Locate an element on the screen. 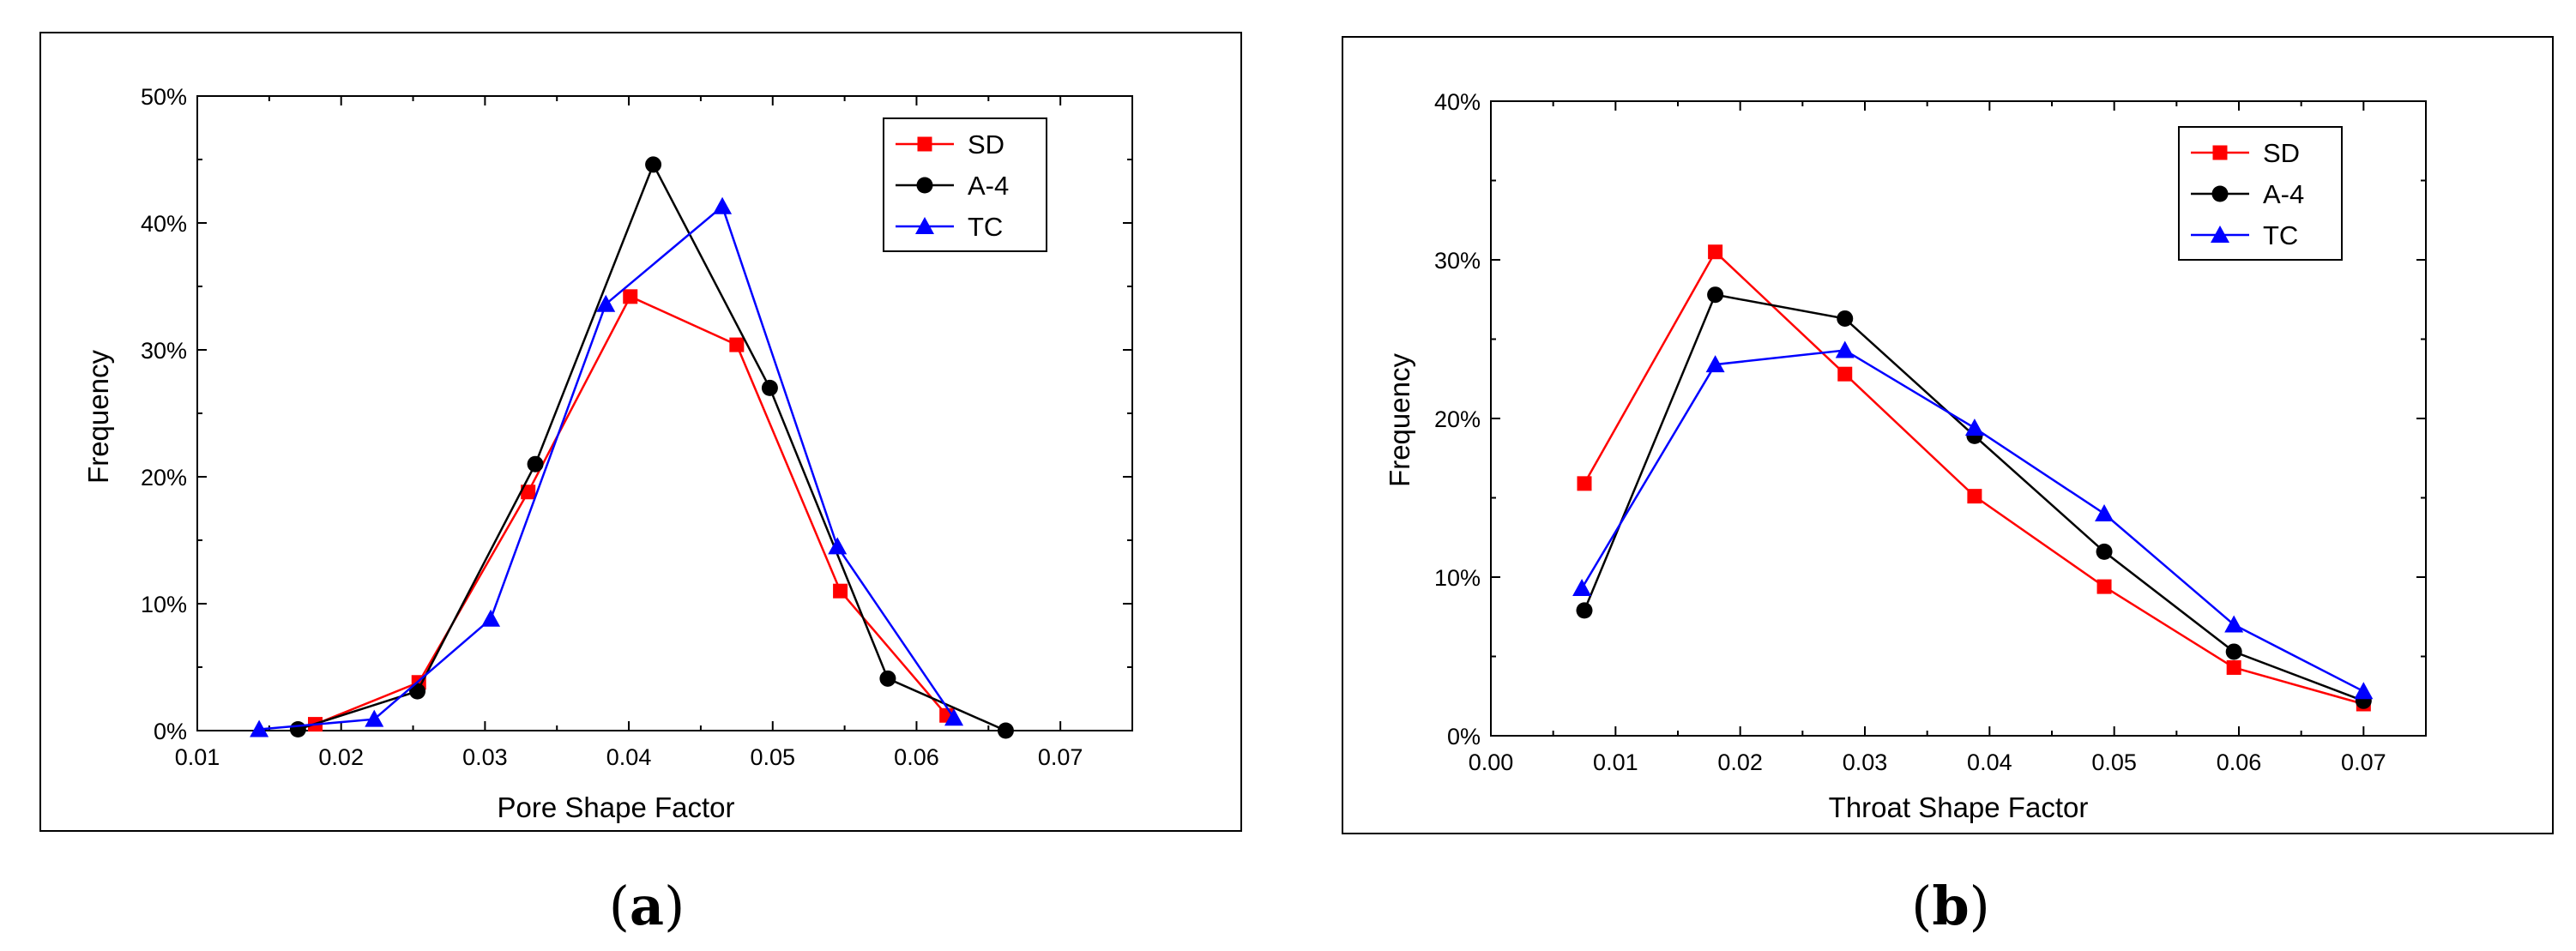 The image size is (2576, 951). x-axis-label: Pore Shape Factor is located at coordinates (616, 807).